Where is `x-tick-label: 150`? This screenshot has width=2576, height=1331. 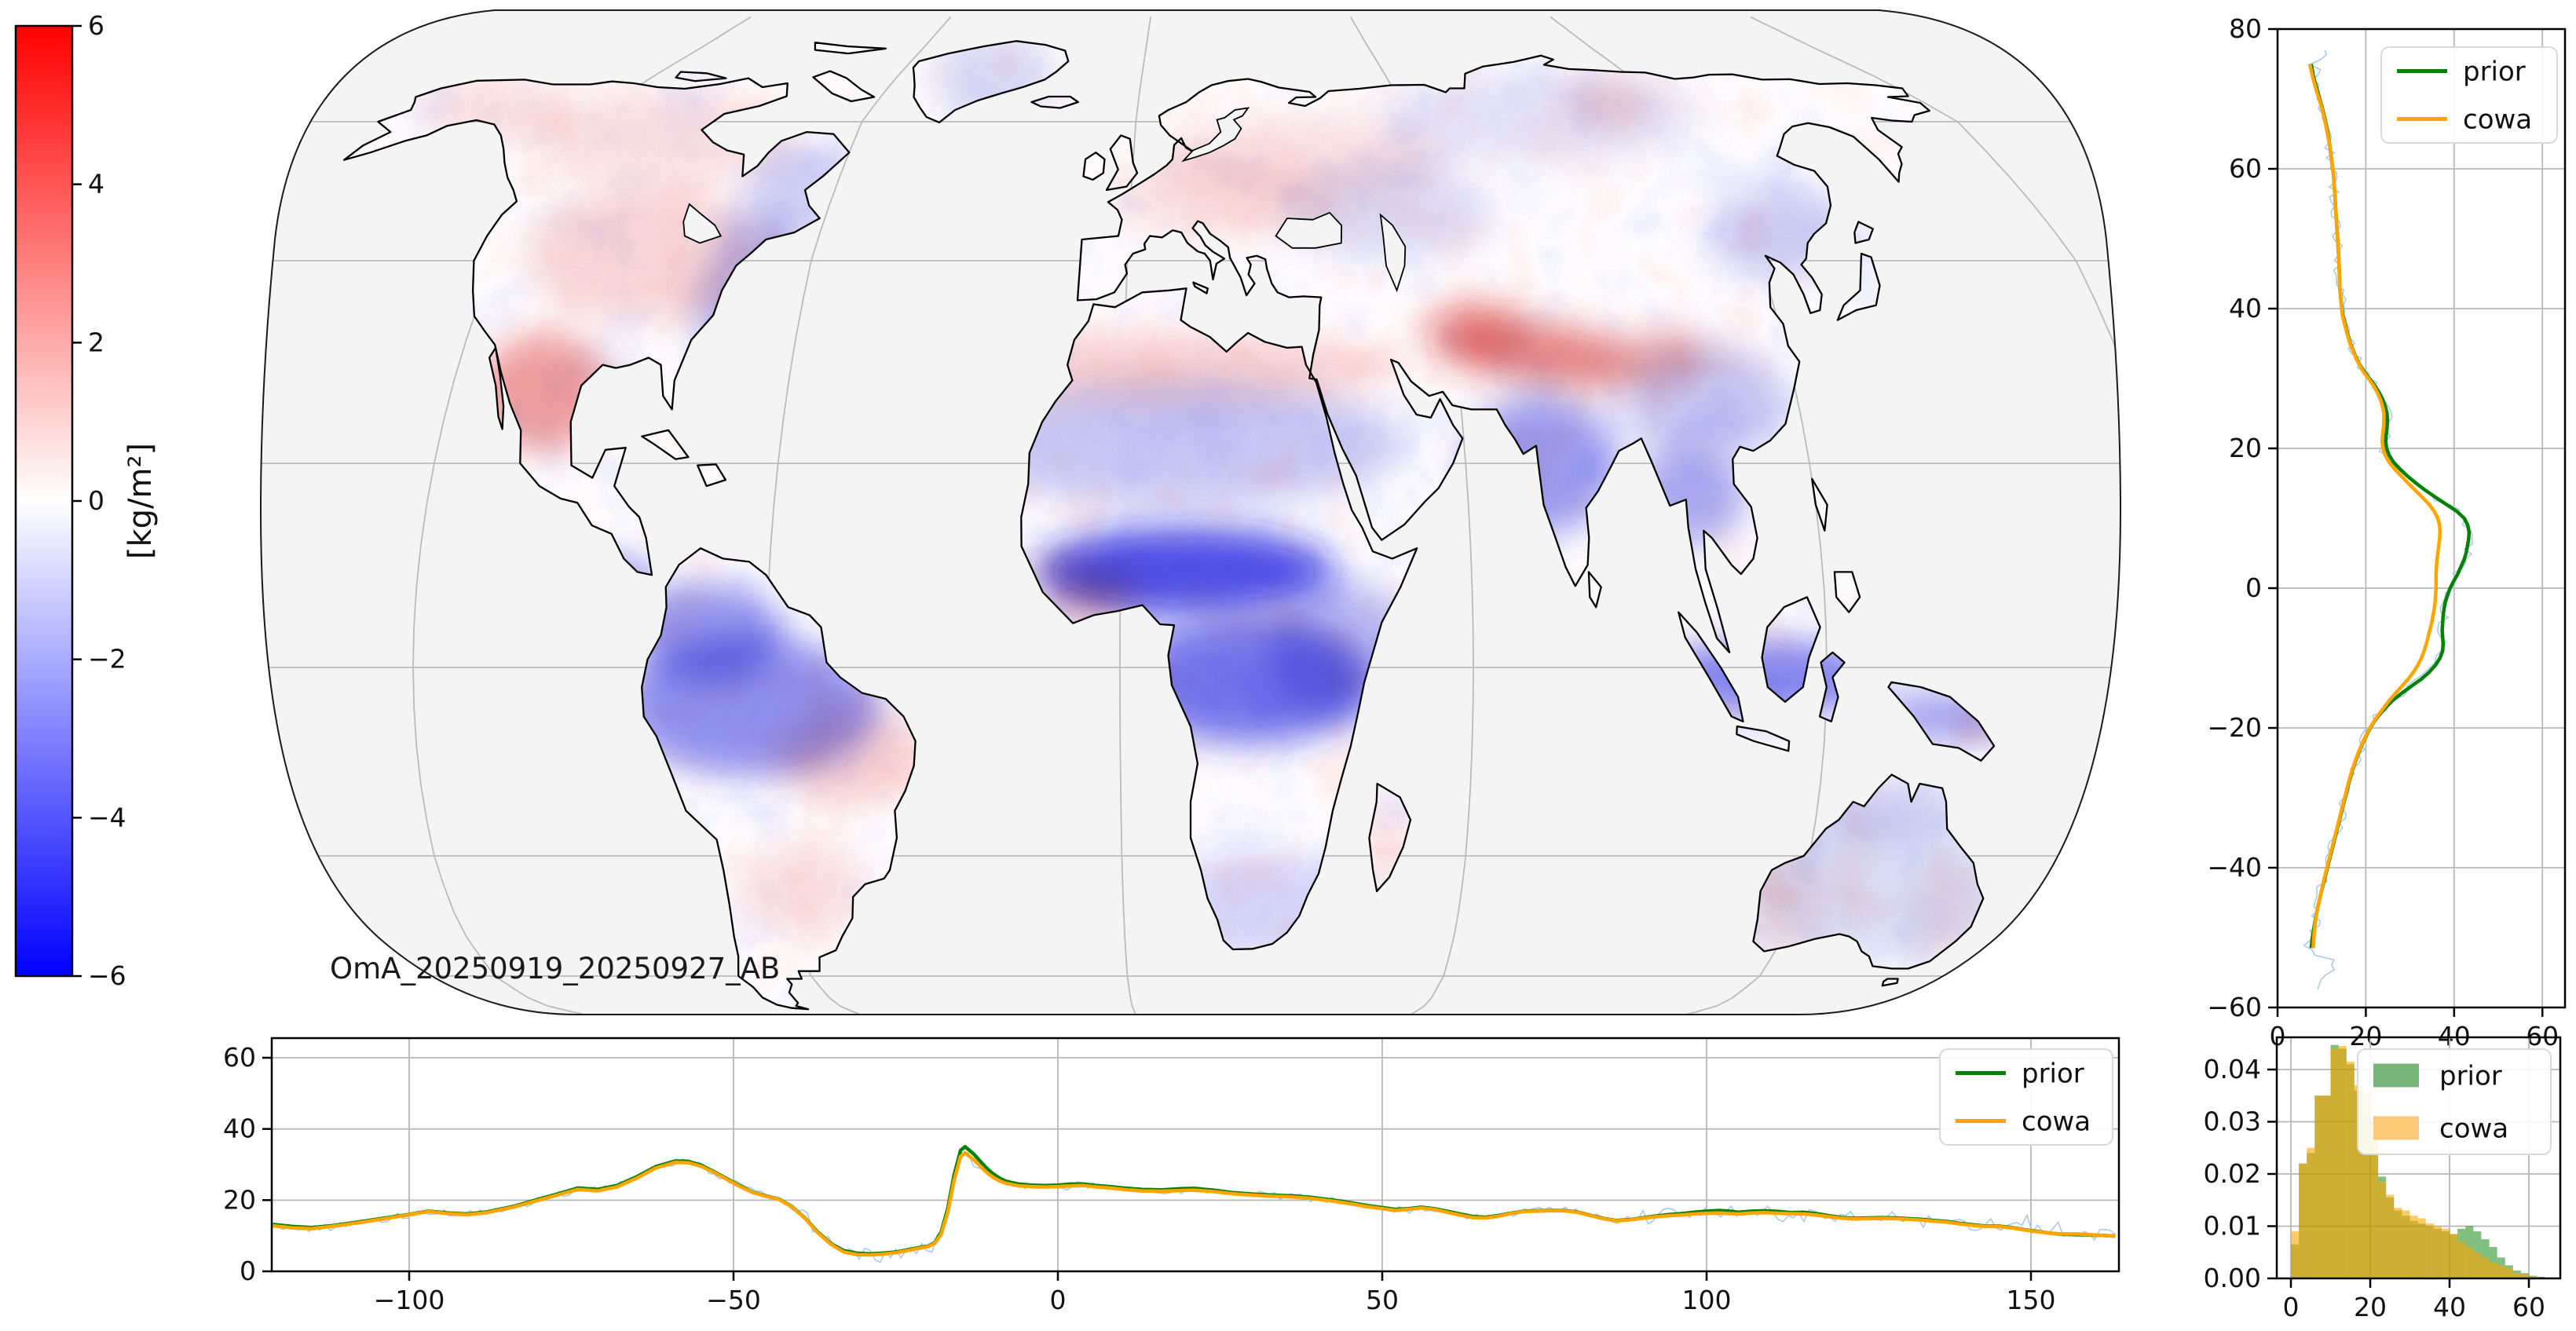
x-tick-label: 150 is located at coordinates (2032, 1300).